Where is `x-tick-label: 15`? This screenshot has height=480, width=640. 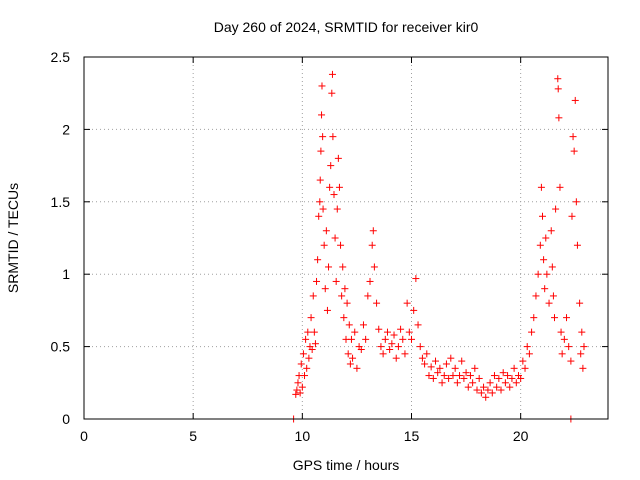
x-tick-label: 15 is located at coordinates (412, 436).